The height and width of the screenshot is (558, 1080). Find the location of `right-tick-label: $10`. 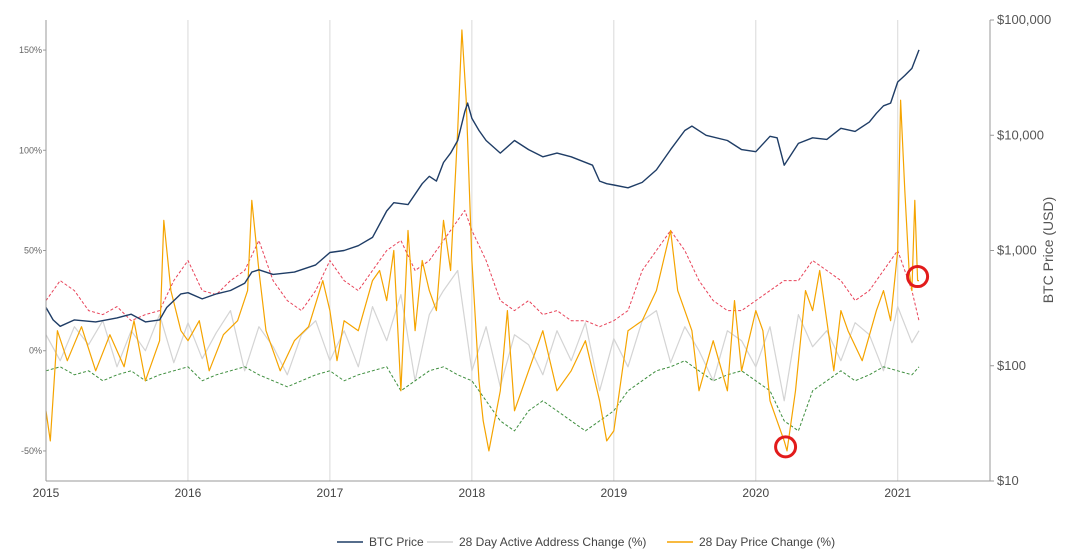

right-tick-label: $10 is located at coordinates (1008, 480).